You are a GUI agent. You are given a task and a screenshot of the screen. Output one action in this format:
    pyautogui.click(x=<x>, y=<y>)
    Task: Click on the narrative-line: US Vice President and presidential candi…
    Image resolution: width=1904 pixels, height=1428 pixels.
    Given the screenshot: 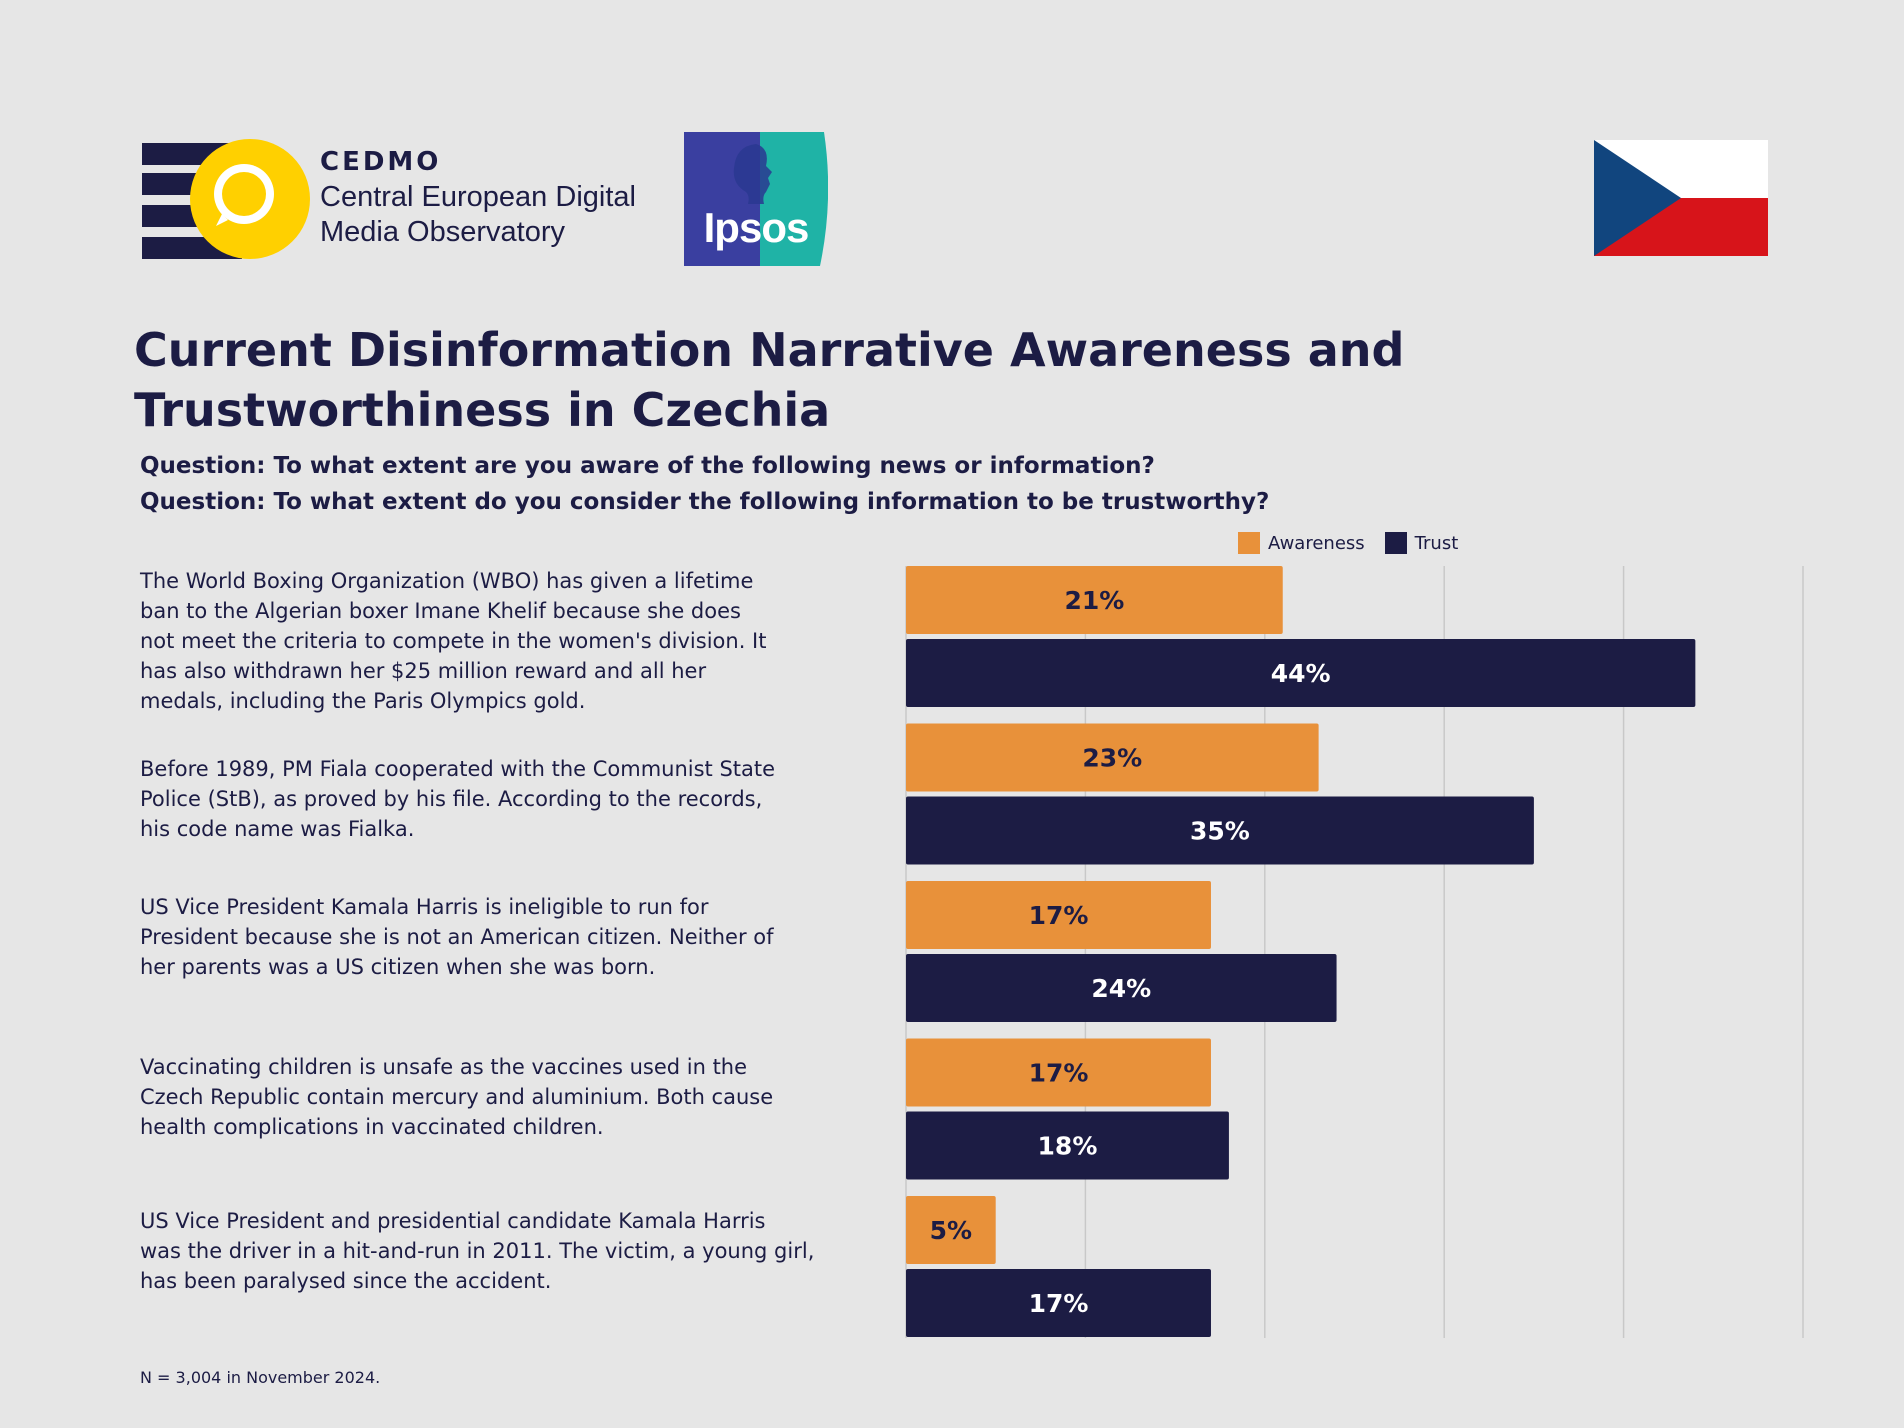 What is the action you would take?
    pyautogui.click(x=453, y=1221)
    